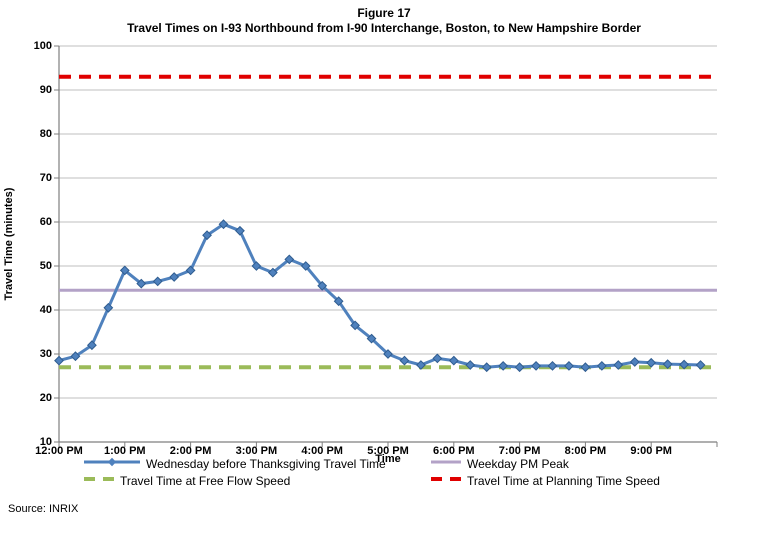  I want to click on legend-swatch-line, so click(446, 462).